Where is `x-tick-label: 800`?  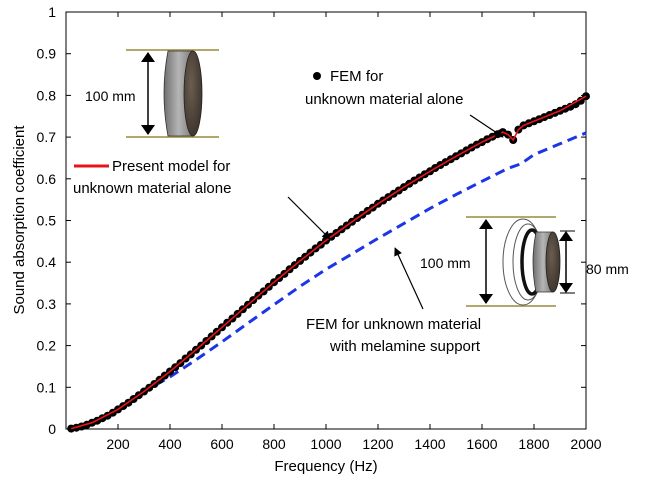
x-tick-label: 800 is located at coordinates (274, 444).